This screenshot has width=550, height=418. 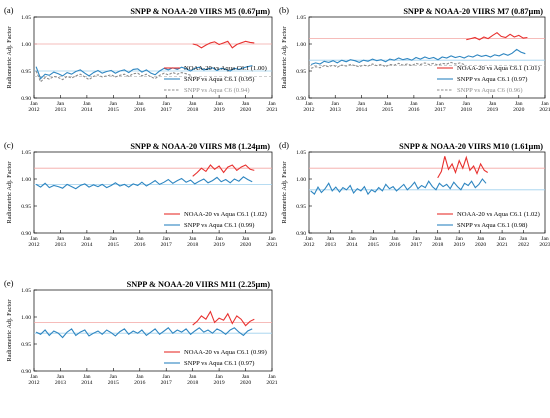 I want to click on x-tick-label-year: 2023, so click(x=544, y=245).